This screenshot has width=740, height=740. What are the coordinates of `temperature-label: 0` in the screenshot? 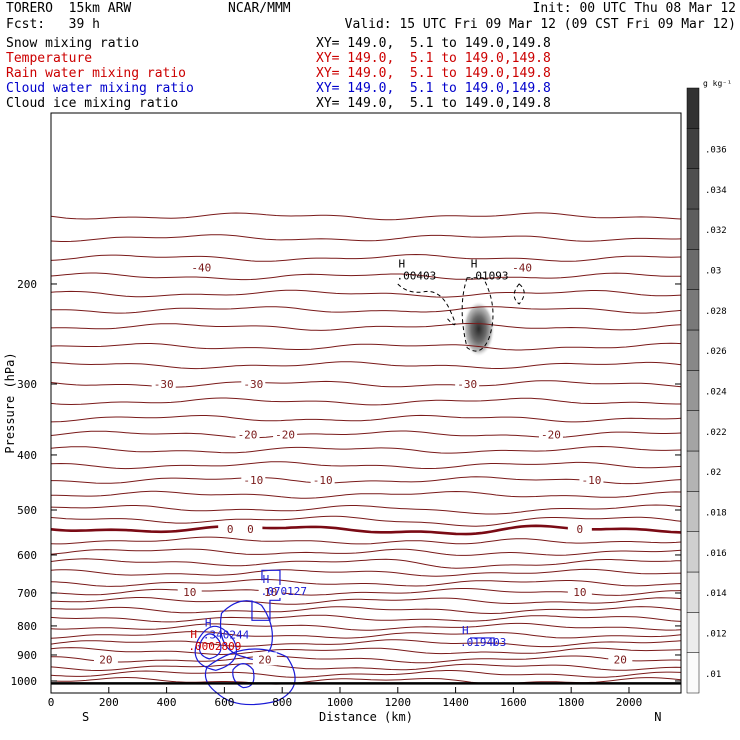 It's located at (250, 529).